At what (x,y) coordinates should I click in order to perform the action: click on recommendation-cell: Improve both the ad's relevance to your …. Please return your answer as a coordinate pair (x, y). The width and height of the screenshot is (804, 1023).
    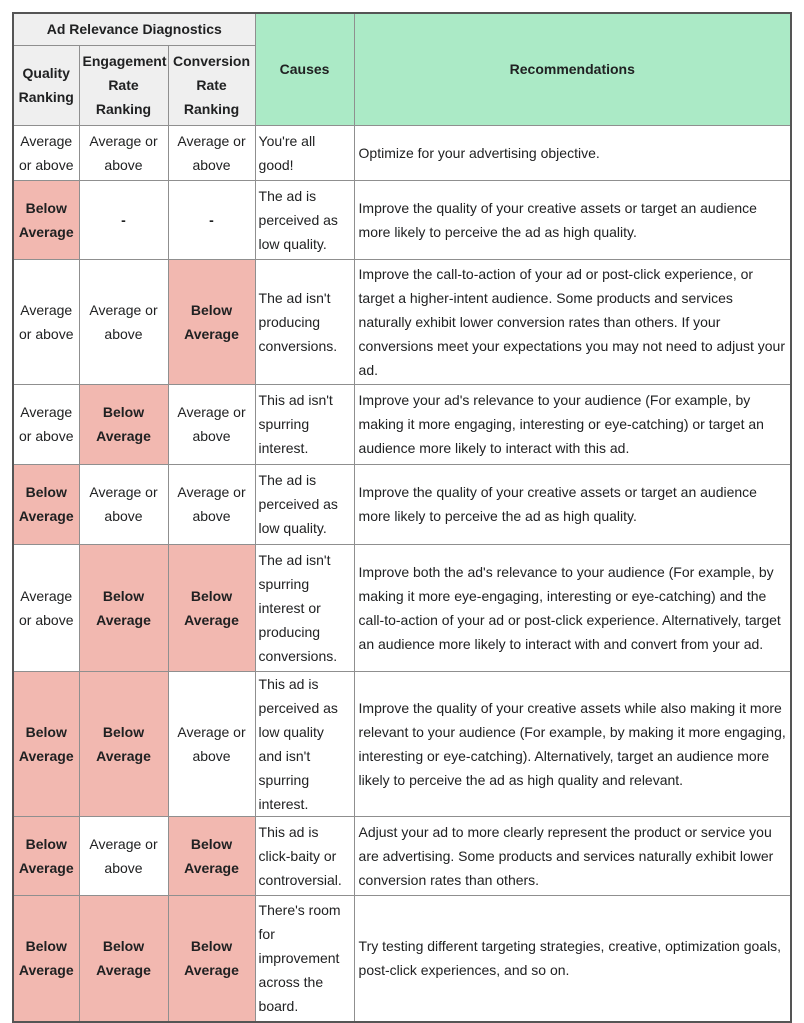
    Looking at the image, I should click on (572, 607).